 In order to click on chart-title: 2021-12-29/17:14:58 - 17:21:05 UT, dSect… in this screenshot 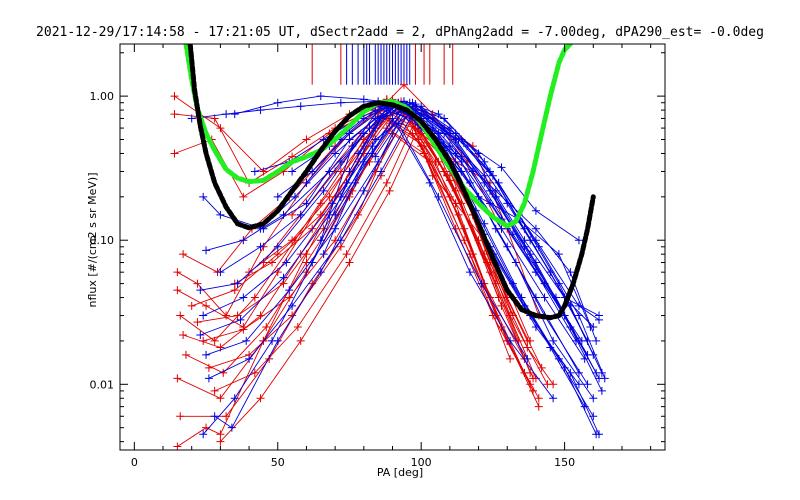, I will do `click(400, 32)`.